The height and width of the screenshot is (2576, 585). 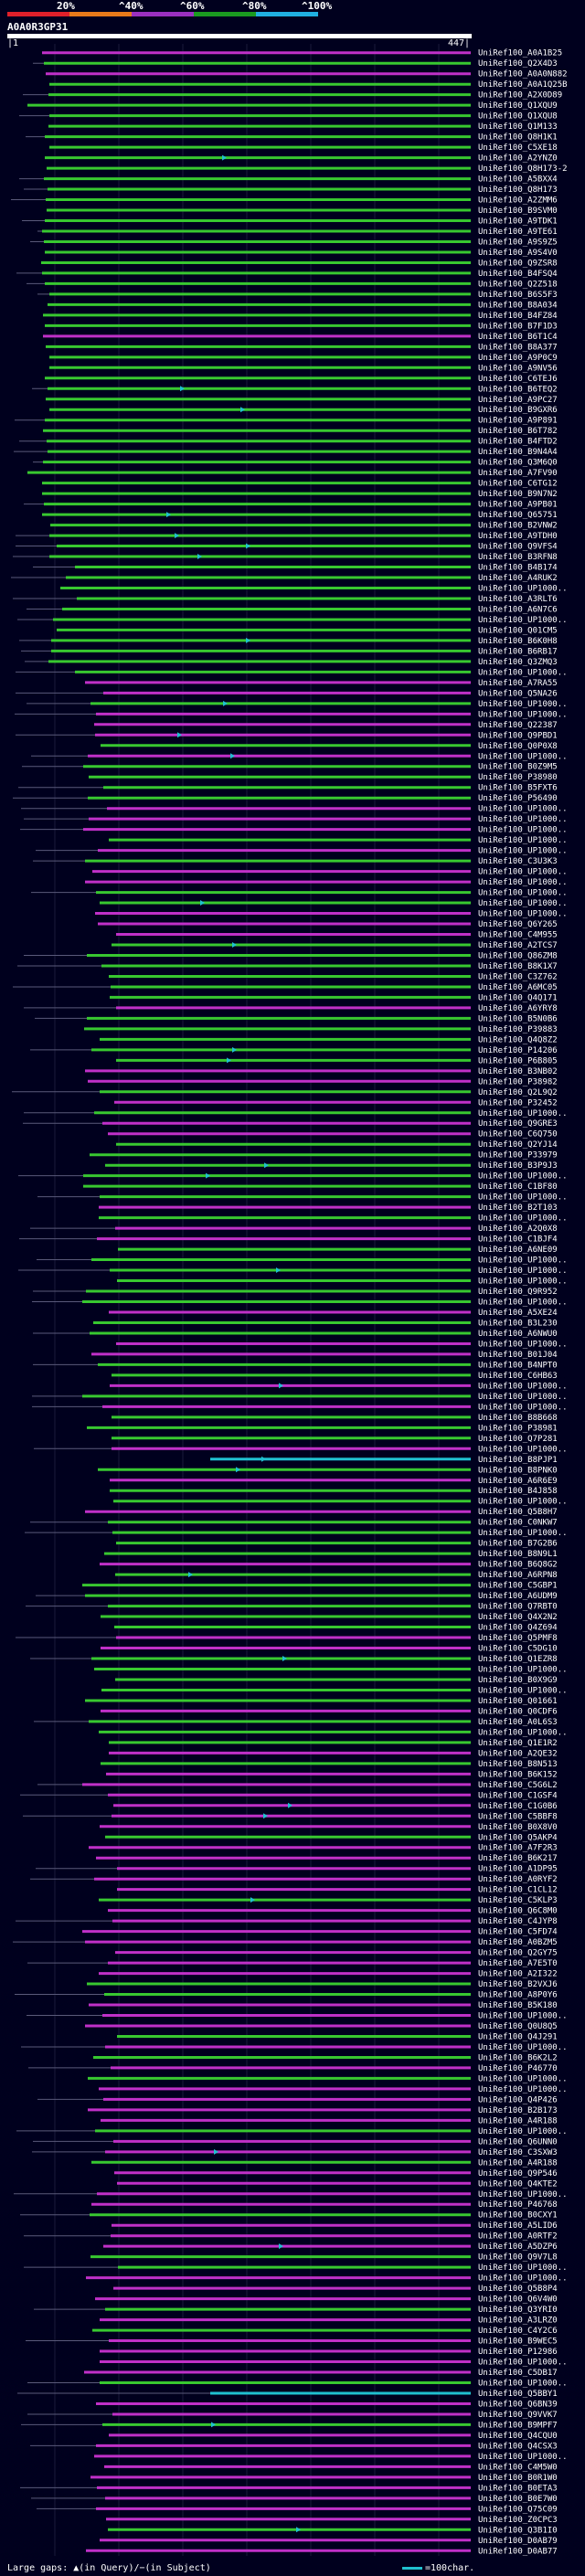 I want to click on hit-label: UniRef100_A9TDK1, so click(x=518, y=222).